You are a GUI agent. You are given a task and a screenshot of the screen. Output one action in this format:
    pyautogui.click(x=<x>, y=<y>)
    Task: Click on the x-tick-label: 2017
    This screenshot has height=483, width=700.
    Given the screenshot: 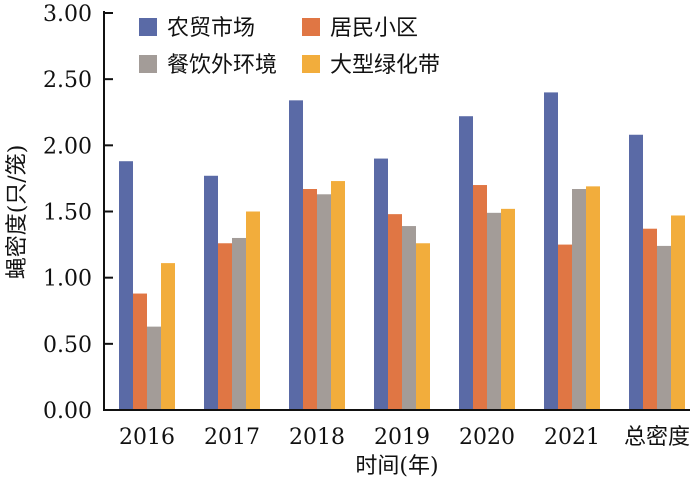 What is the action you would take?
    pyautogui.click(x=232, y=437)
    